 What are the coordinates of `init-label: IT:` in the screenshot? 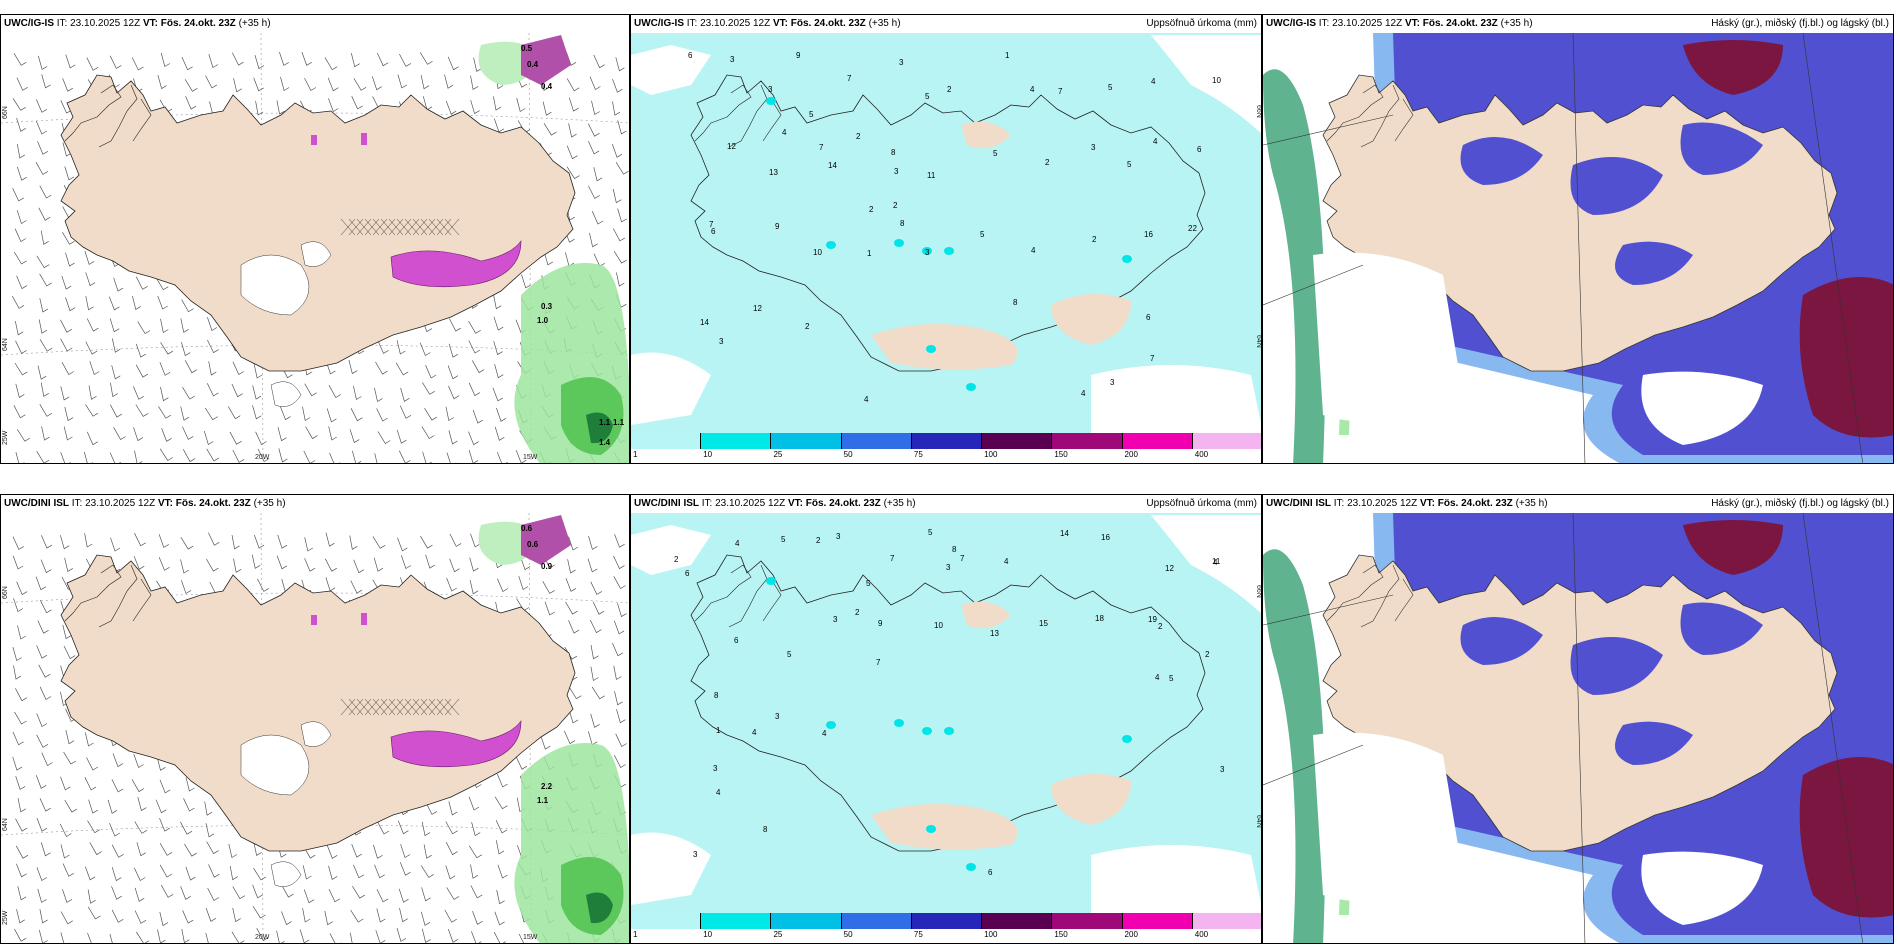 It's located at (62, 23).